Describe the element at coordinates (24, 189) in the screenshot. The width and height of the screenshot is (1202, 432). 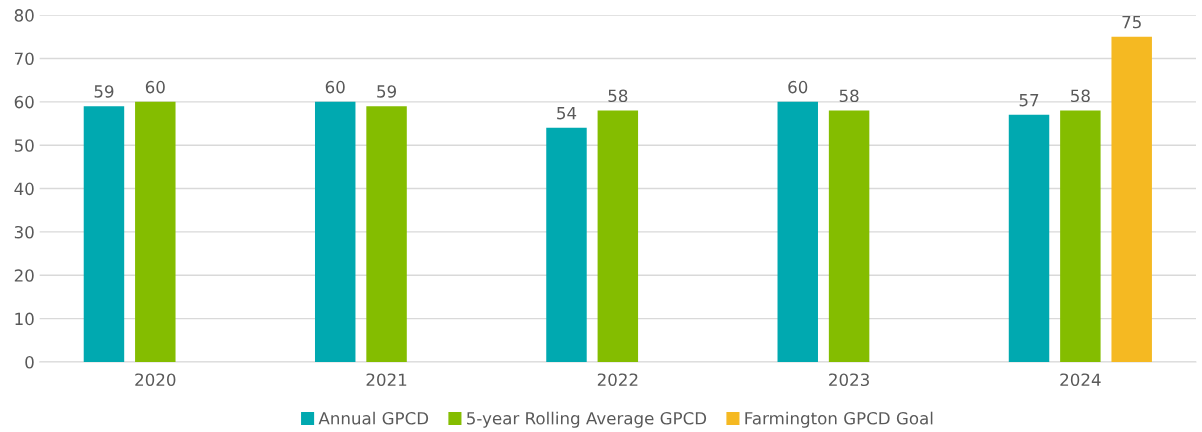
I see `y-tick-label: 40` at that location.